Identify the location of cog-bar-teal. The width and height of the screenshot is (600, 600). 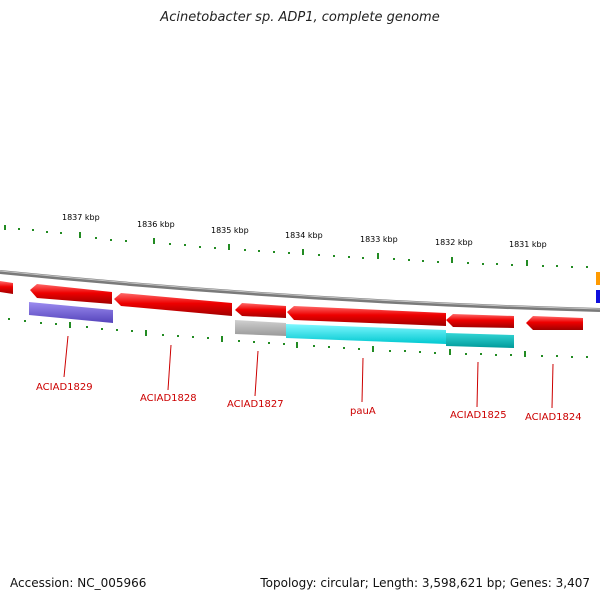
(480, 340).